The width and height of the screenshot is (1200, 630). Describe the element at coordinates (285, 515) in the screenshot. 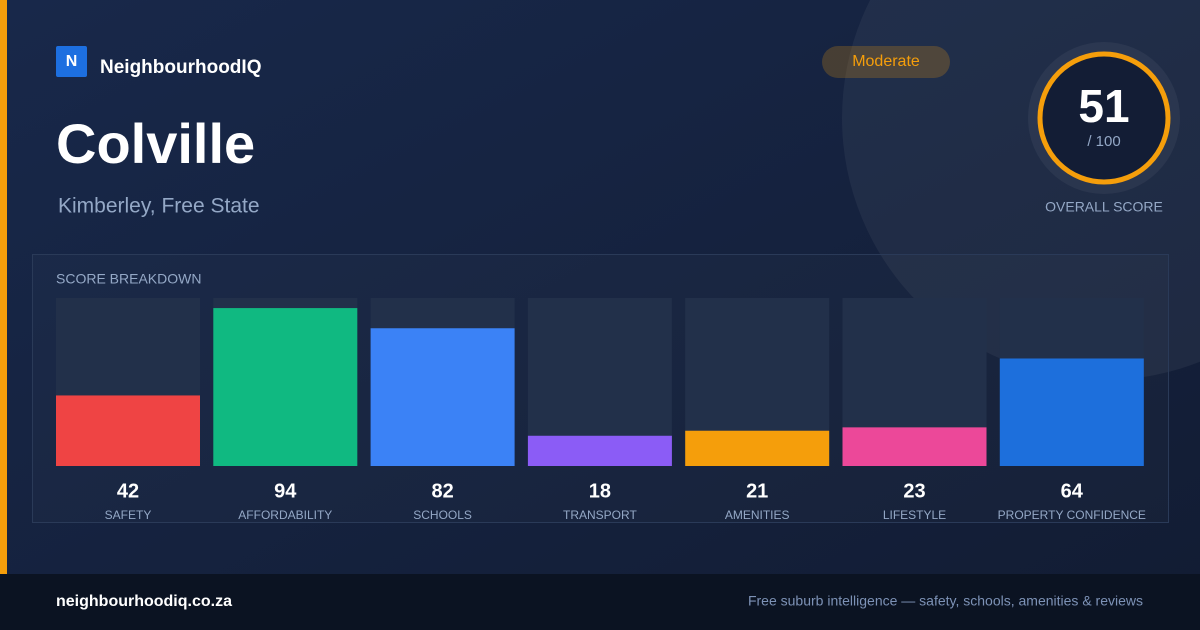

I see `category-label: AFFORDABILITY` at that location.